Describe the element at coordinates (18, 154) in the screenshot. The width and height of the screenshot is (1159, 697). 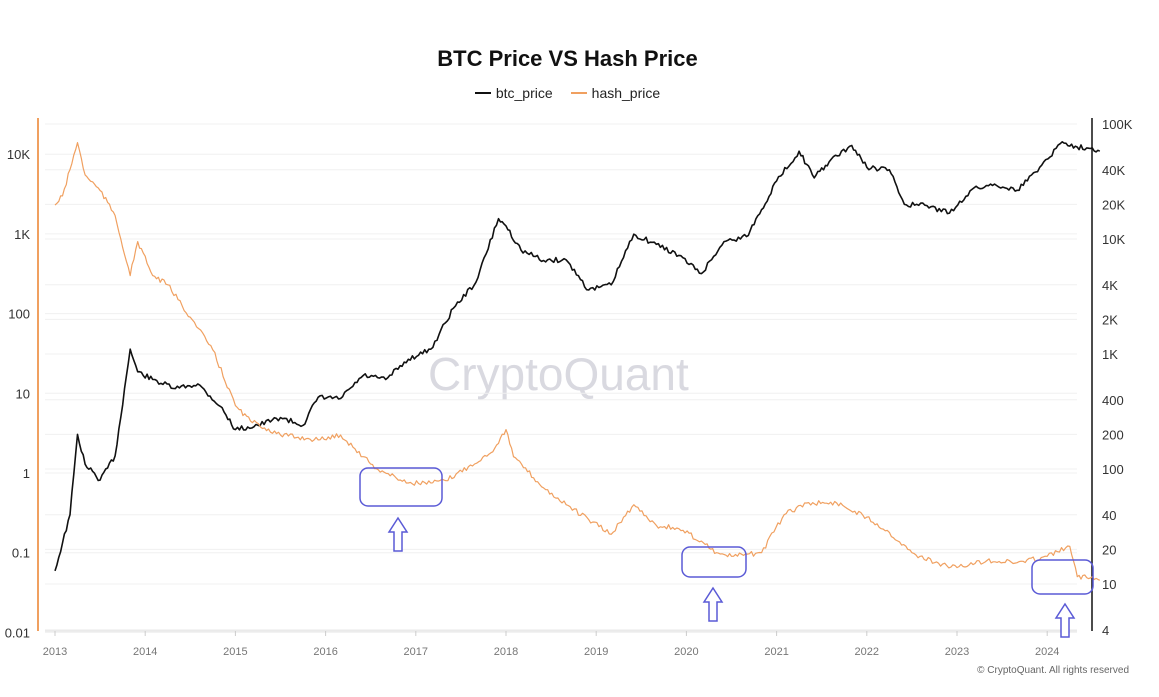
I see `left-tick-label: 10K` at that location.